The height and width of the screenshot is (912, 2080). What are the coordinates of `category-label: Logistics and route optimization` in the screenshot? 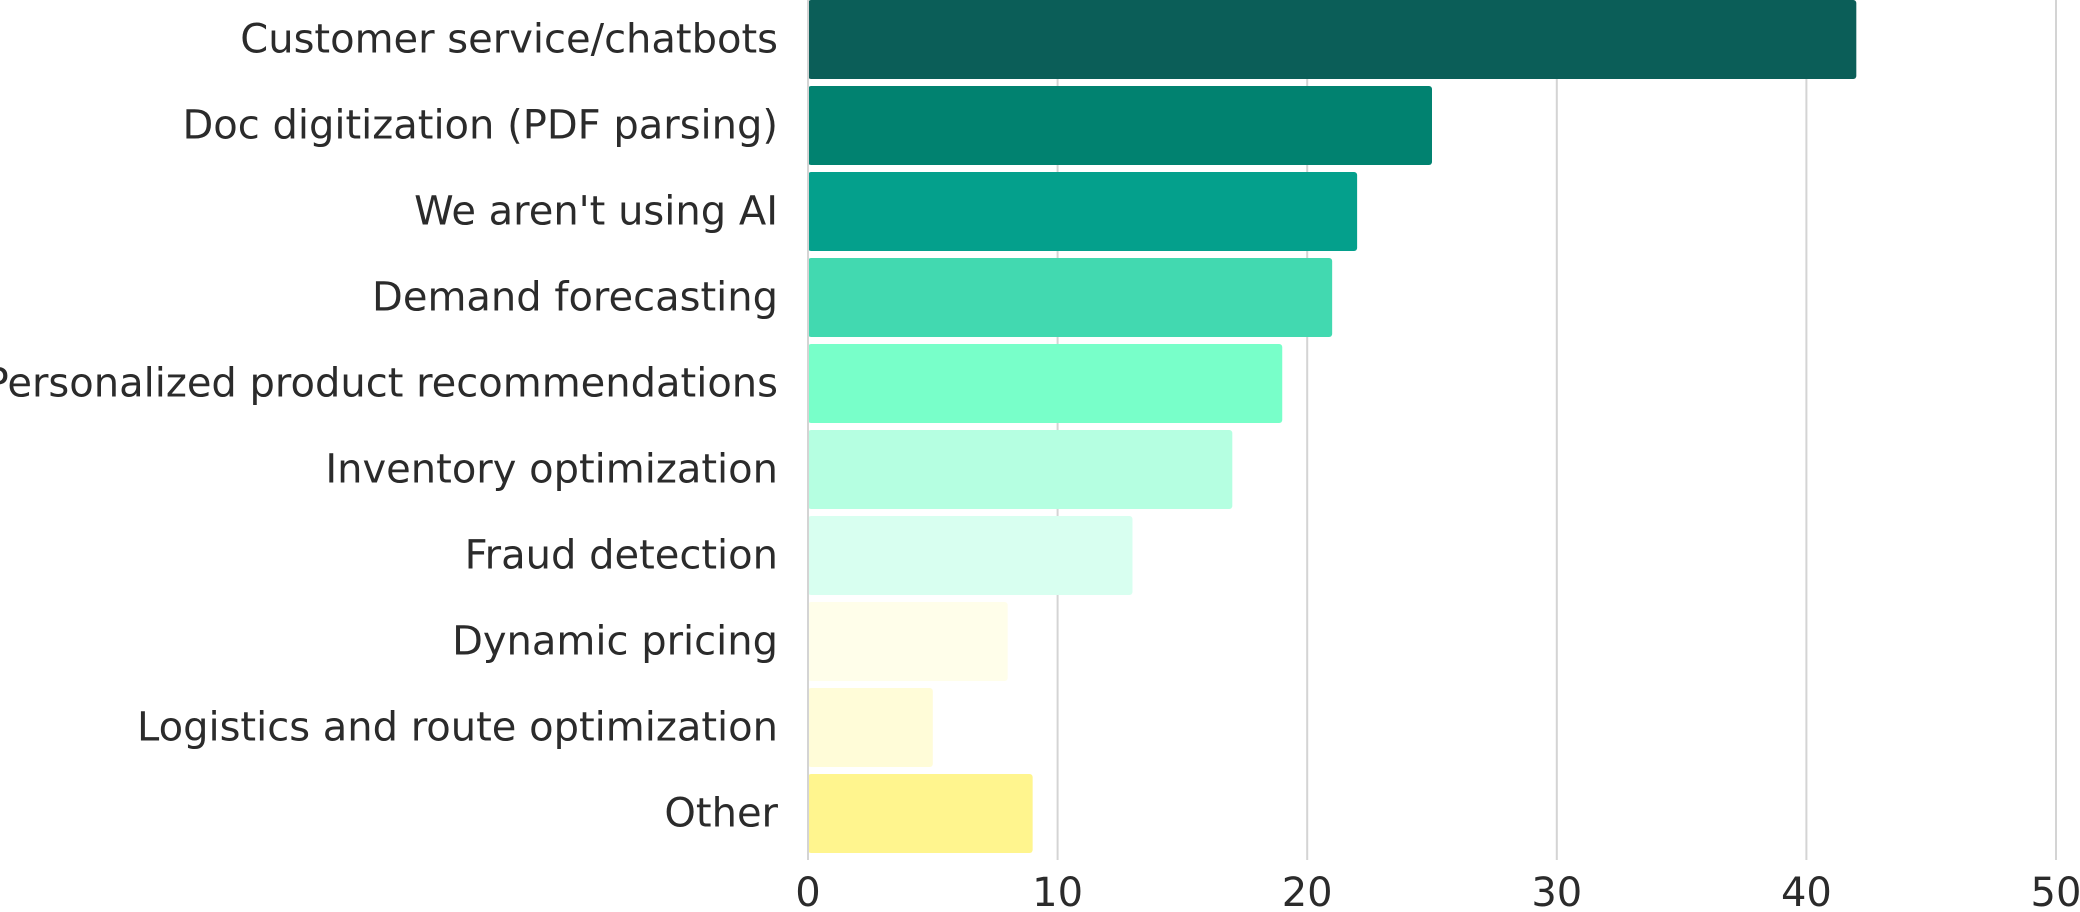 It's located at (457, 728).